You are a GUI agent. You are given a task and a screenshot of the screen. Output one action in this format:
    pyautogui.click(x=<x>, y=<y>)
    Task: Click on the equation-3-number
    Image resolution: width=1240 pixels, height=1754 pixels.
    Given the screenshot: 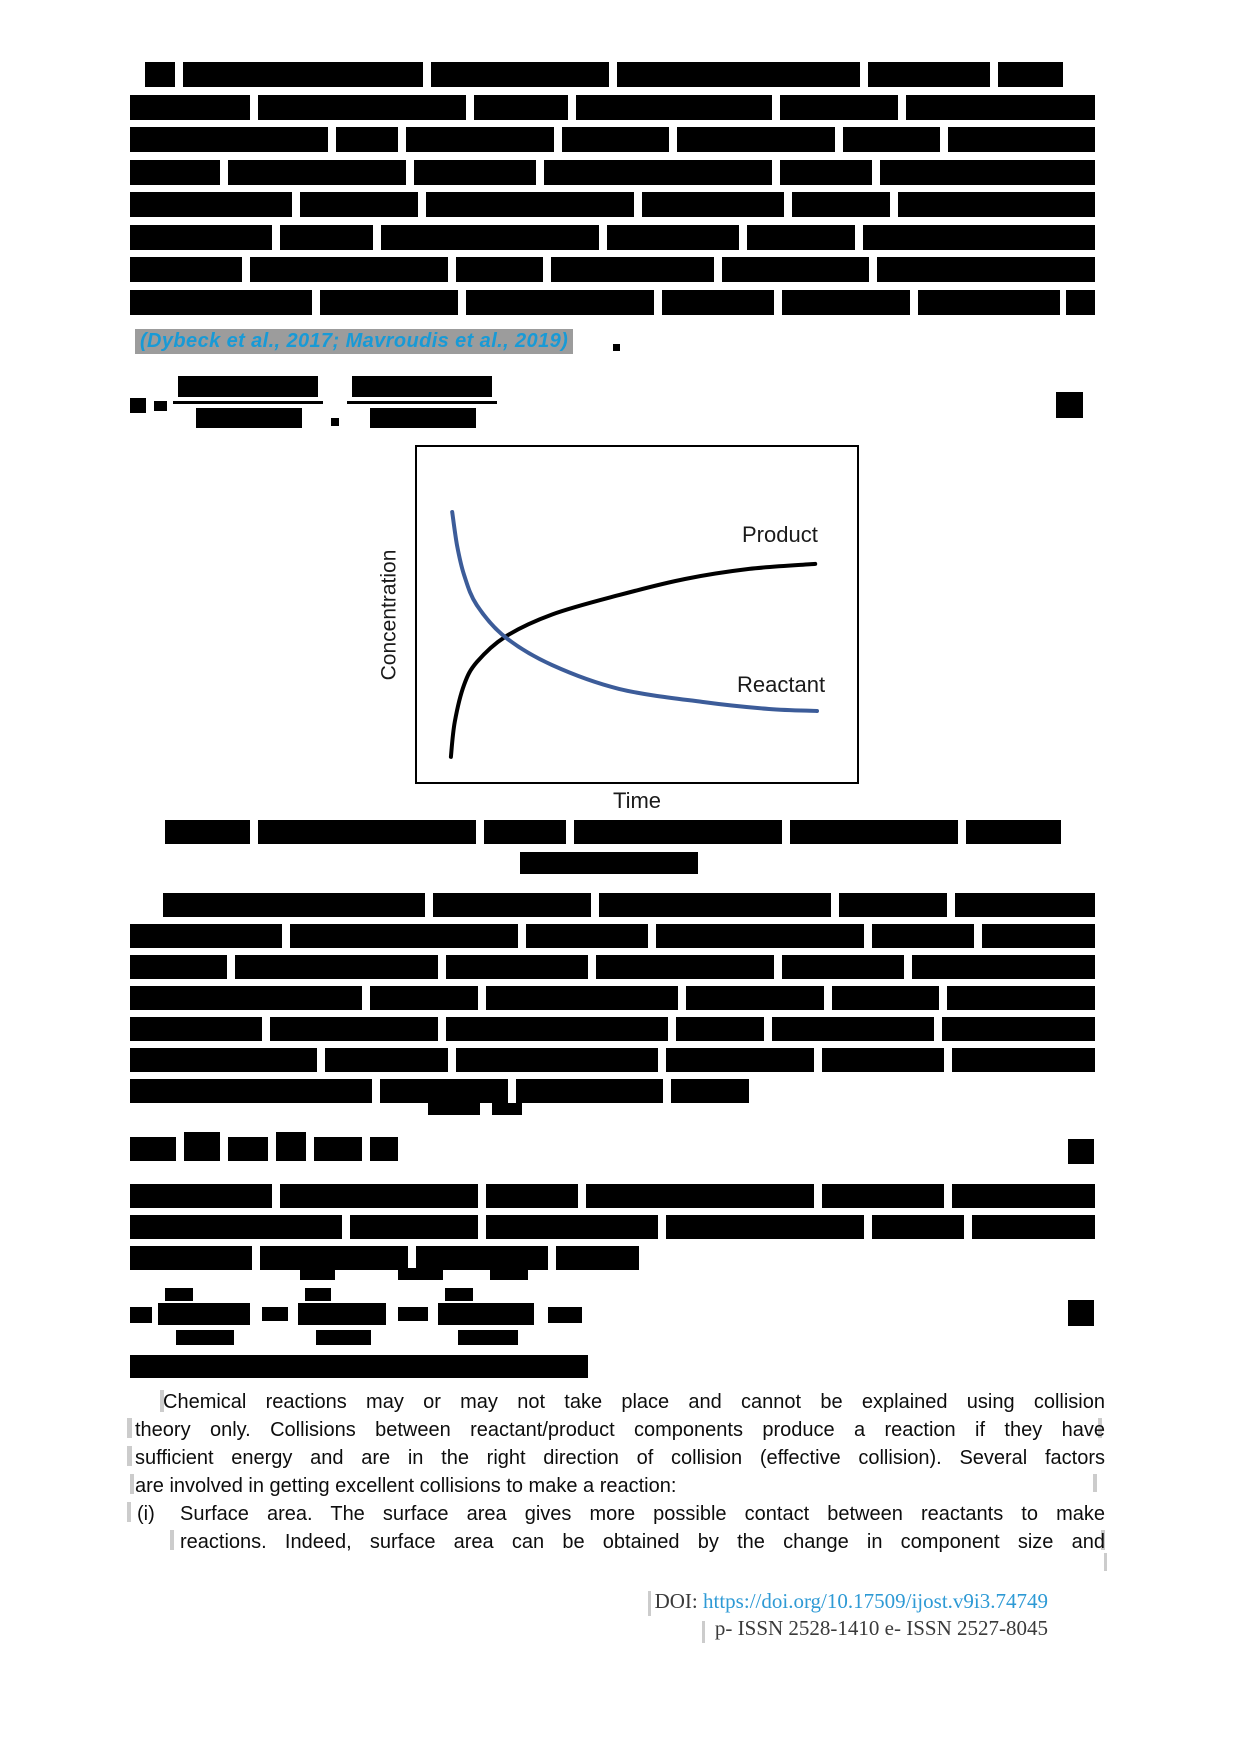 What is the action you would take?
    pyautogui.click(x=1081, y=1313)
    